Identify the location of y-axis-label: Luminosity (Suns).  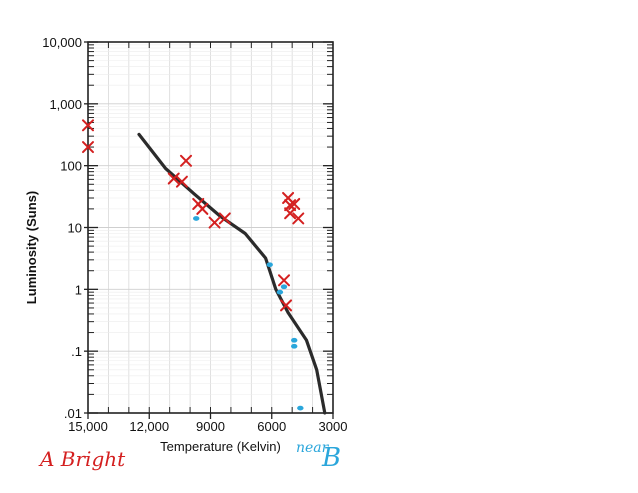
(31, 247).